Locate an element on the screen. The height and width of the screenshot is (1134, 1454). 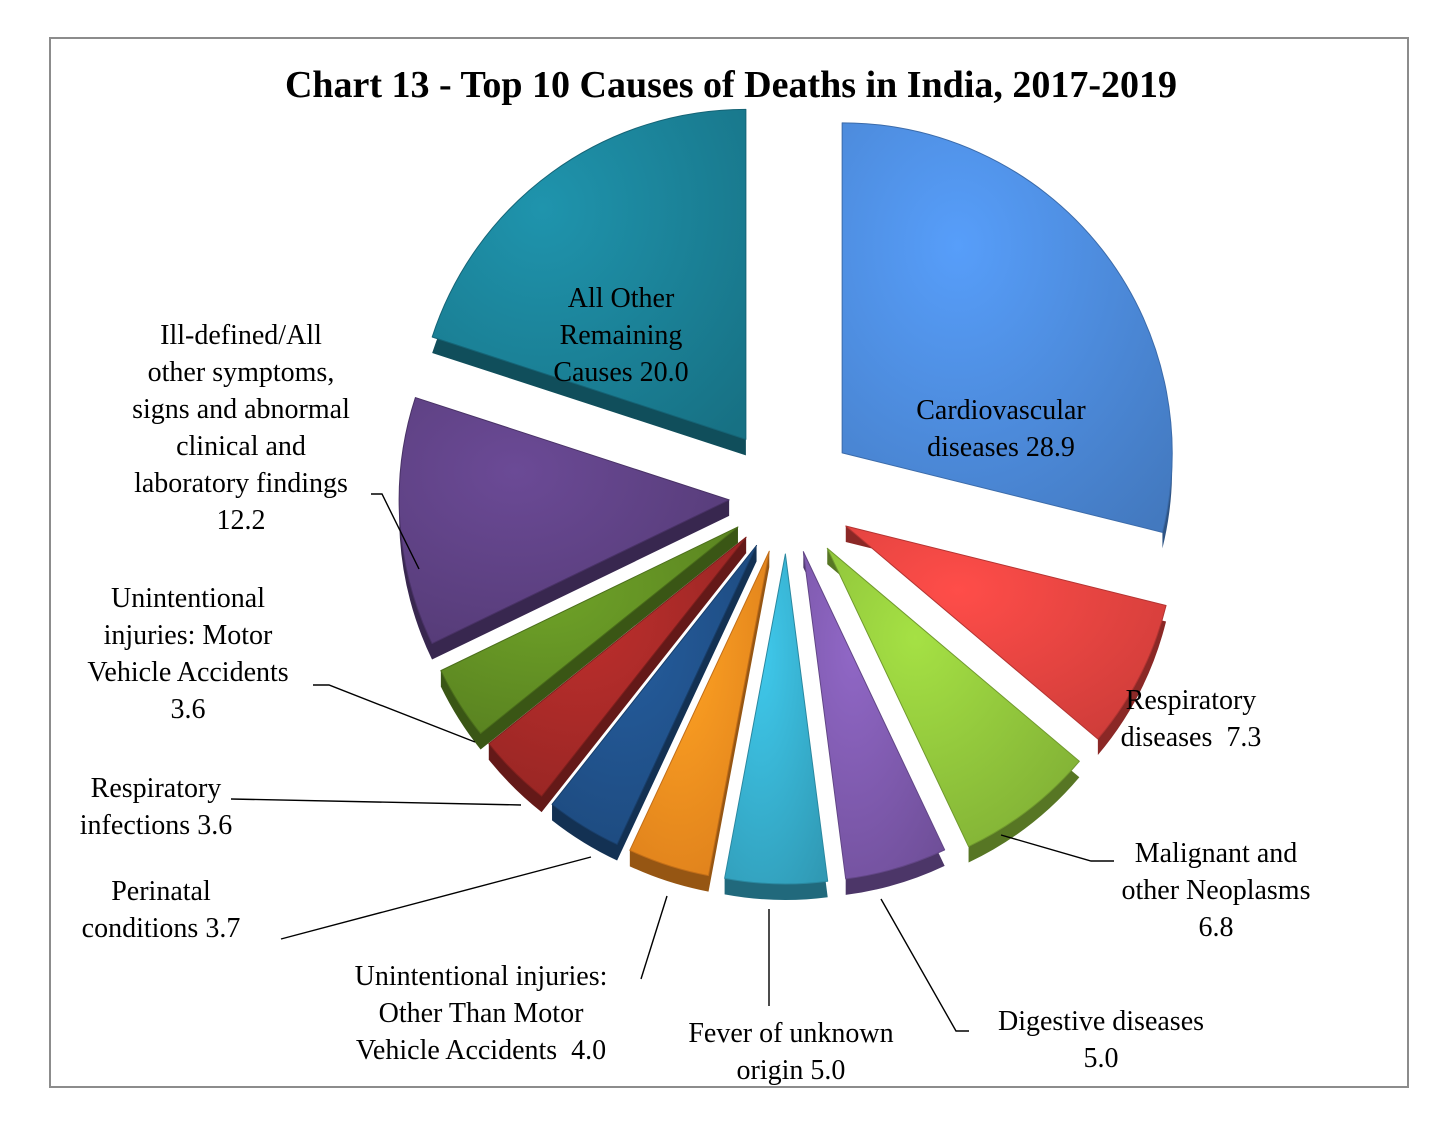
slice-label-3: Malignant and other Neoplasms 6.8 is located at coordinates (1216, 890).